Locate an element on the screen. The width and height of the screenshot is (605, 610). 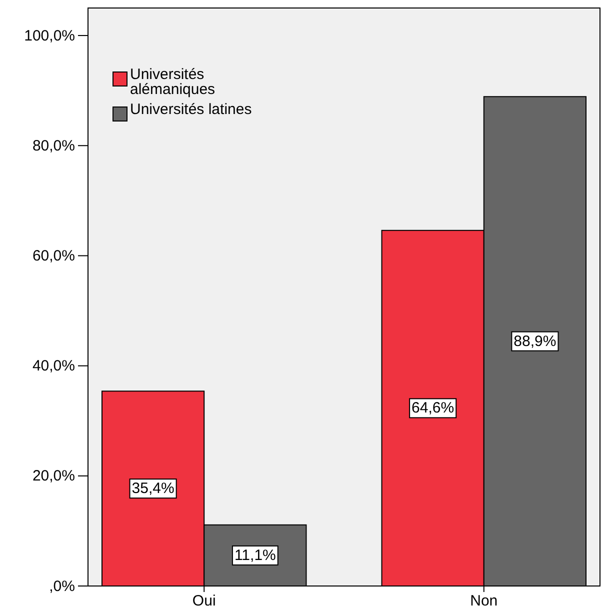
y-tick-label: ,0% is located at coordinates (62, 586).